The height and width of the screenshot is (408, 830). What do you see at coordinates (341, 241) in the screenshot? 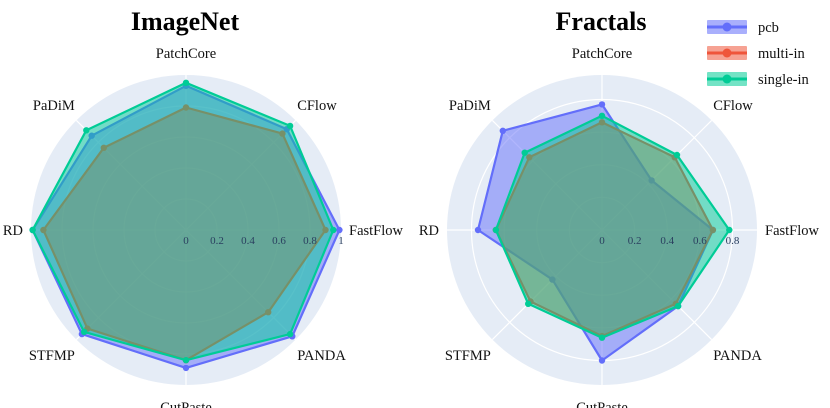
I see `radial-tick-label-imagenet: 1` at bounding box center [341, 241].